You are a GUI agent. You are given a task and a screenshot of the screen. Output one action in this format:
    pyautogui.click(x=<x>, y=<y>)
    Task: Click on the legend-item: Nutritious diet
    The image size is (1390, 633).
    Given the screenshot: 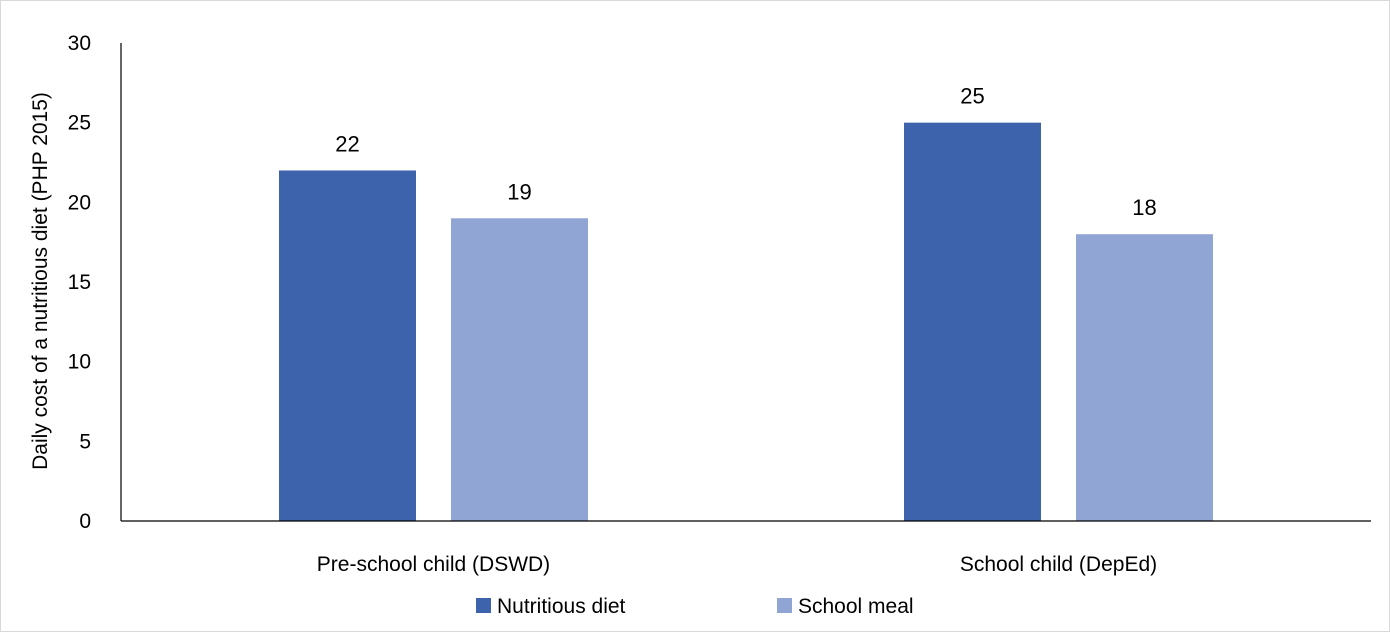 What is the action you would take?
    pyautogui.click(x=551, y=606)
    